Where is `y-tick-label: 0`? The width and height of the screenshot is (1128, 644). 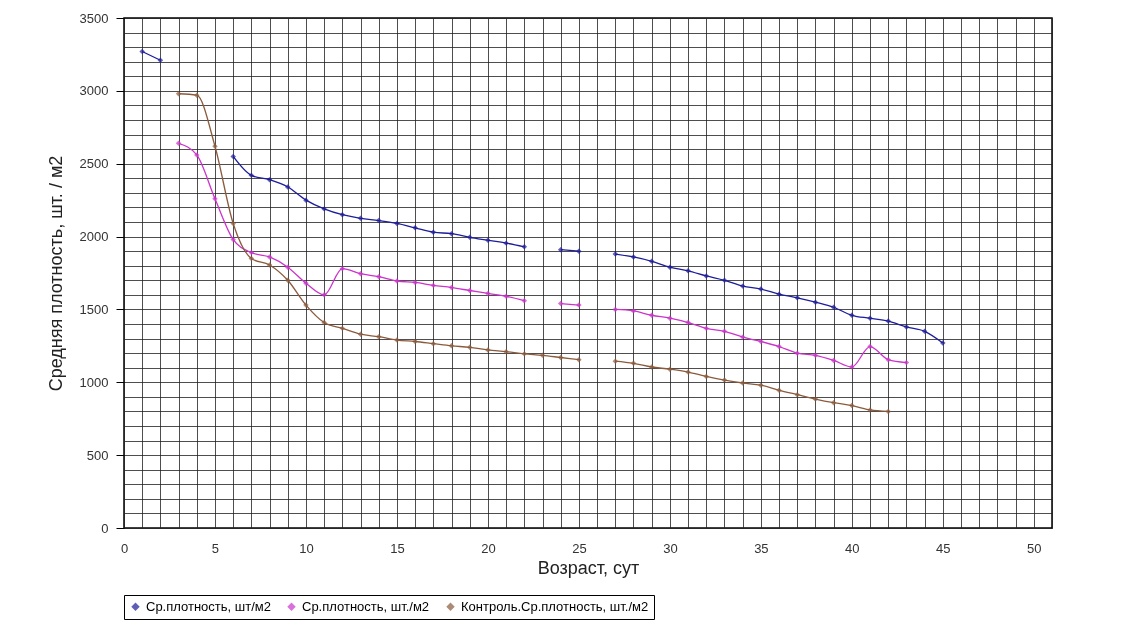 y-tick-label: 0 is located at coordinates (105, 528).